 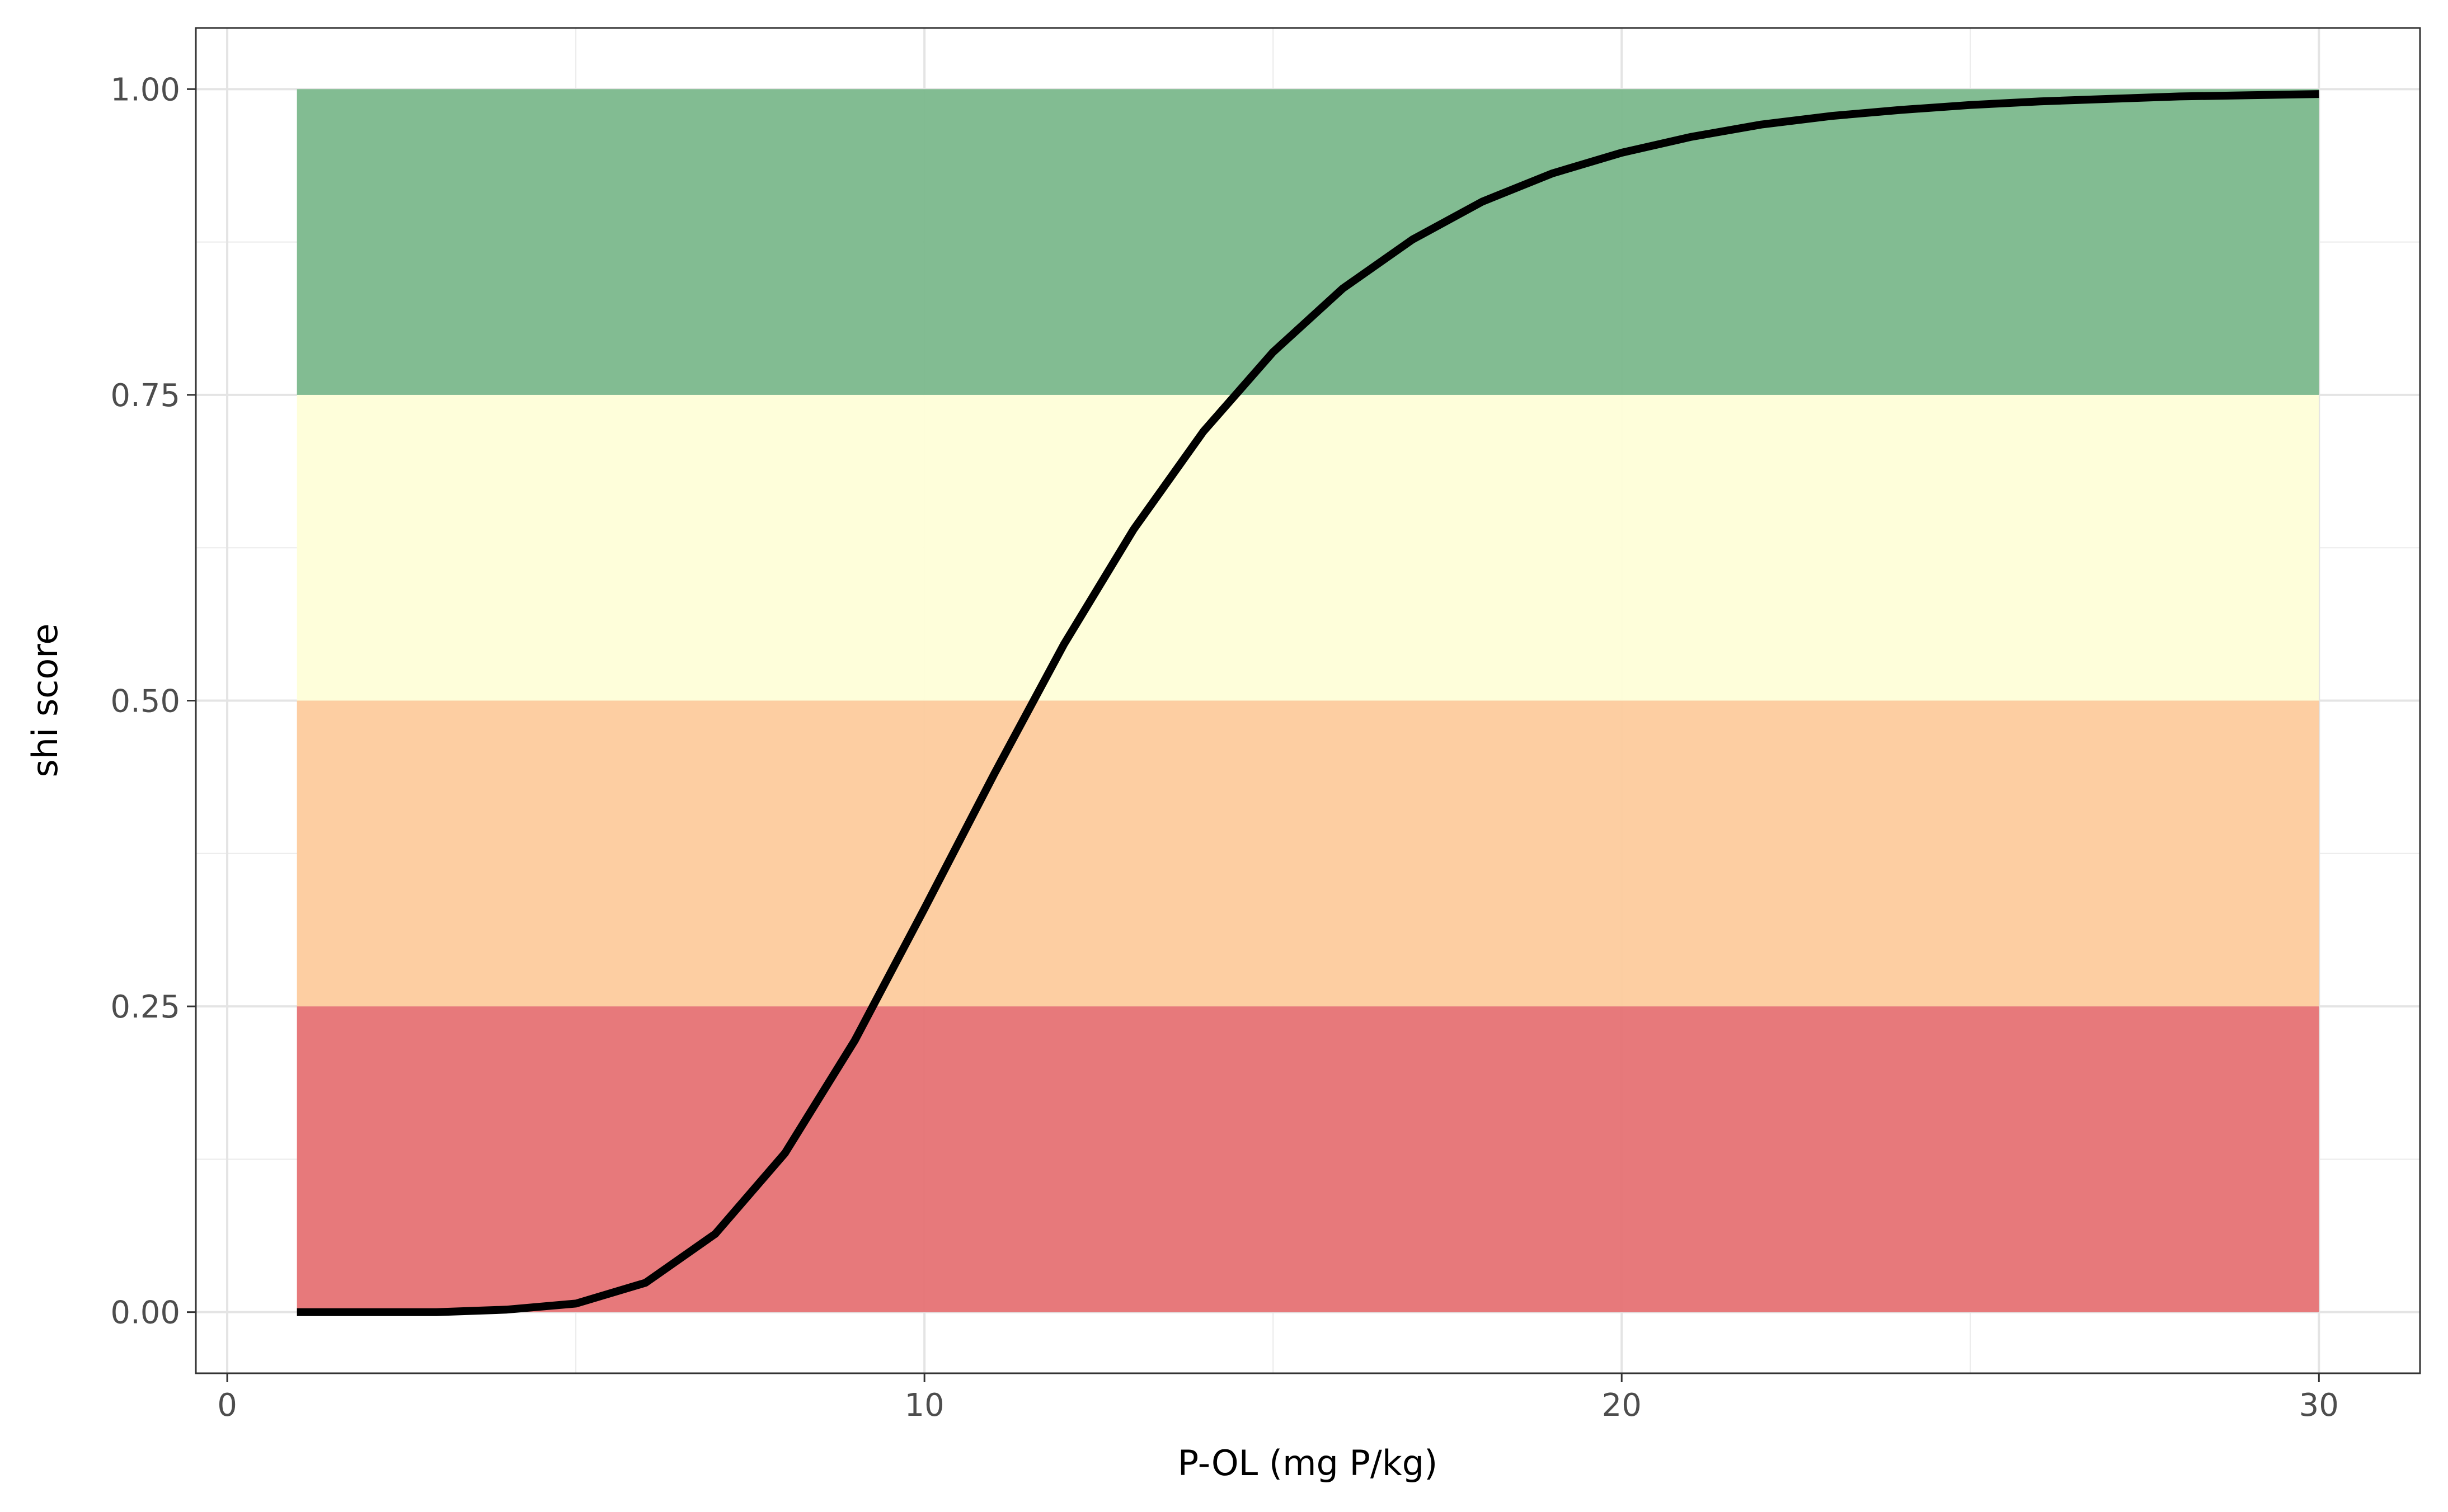 I want to click on x-tick-label: 0, so click(x=227, y=1406).